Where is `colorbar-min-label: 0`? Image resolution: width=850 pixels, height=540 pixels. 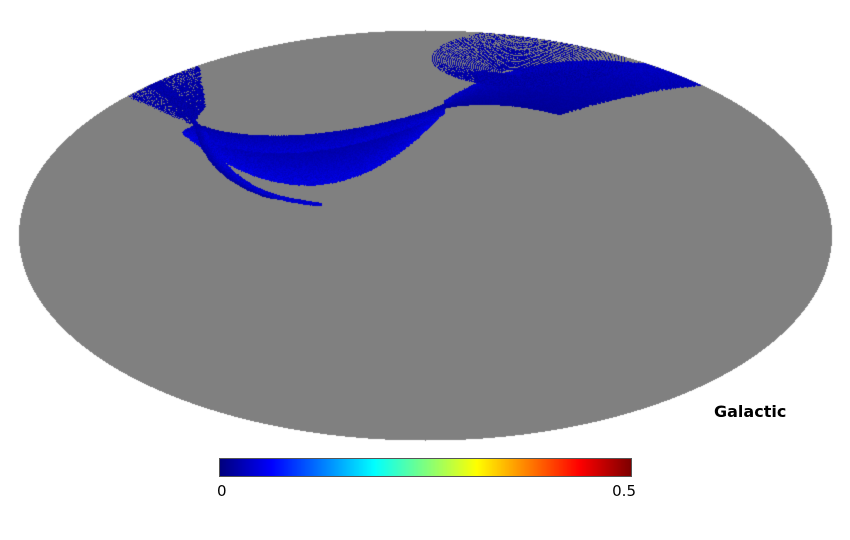 colorbar-min-label: 0 is located at coordinates (222, 491).